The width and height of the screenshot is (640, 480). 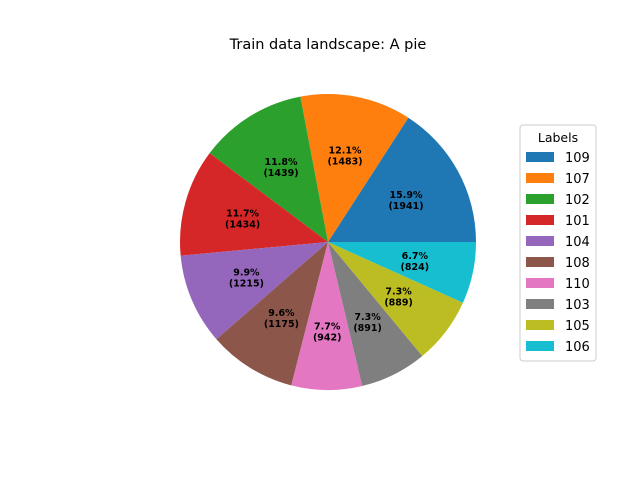 What do you see at coordinates (577, 263) in the screenshot?
I see `legend-label-108: 108` at bounding box center [577, 263].